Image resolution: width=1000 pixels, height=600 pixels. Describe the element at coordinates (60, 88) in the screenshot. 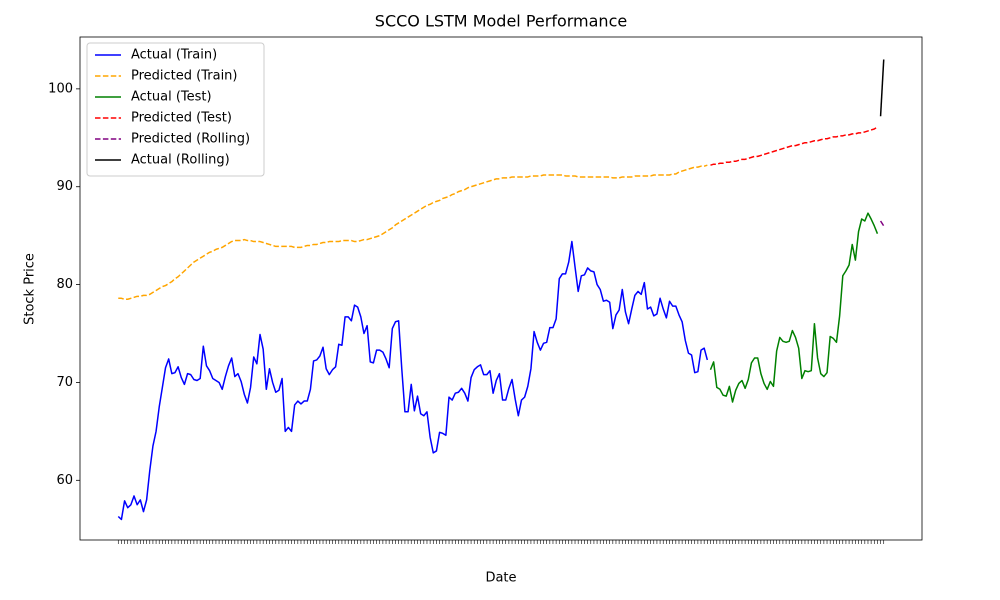

I see `y-tick-label: 100` at that location.